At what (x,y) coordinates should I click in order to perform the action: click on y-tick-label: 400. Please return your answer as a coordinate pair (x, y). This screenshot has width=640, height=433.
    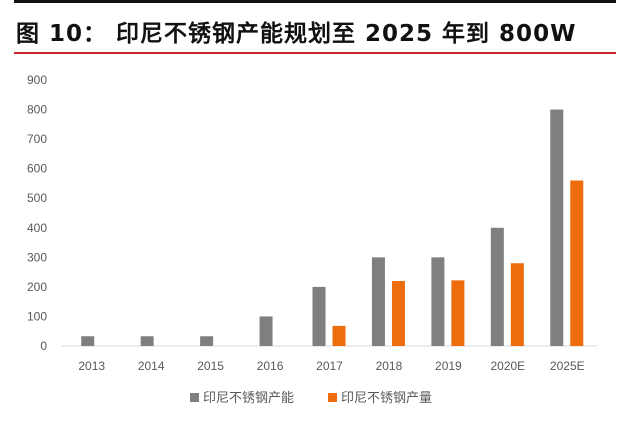
    Looking at the image, I should click on (37, 228).